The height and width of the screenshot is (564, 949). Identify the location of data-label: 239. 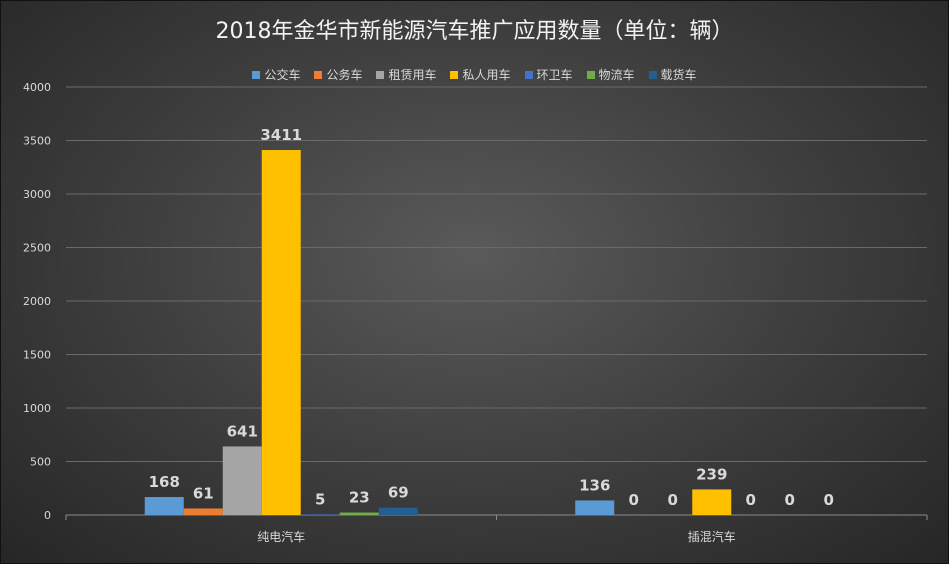
(711, 474).